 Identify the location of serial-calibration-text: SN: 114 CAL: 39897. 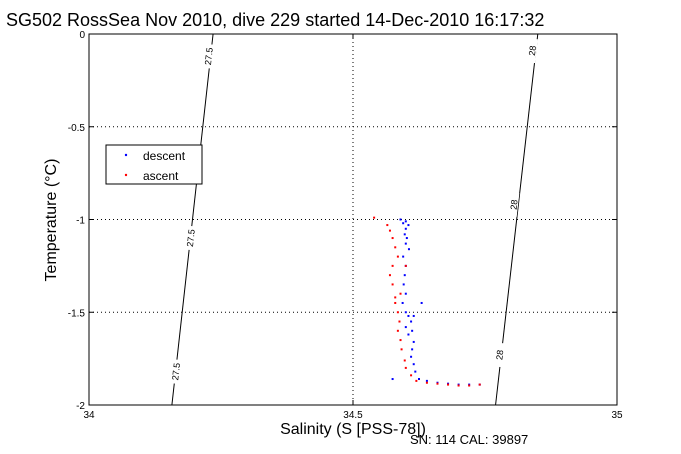
(469, 439).